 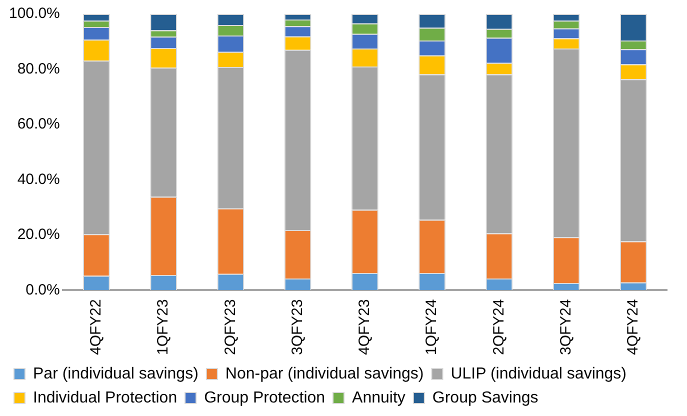 What do you see at coordinates (96, 327) in the screenshot?
I see `x-tick-label: 4QFY22` at bounding box center [96, 327].